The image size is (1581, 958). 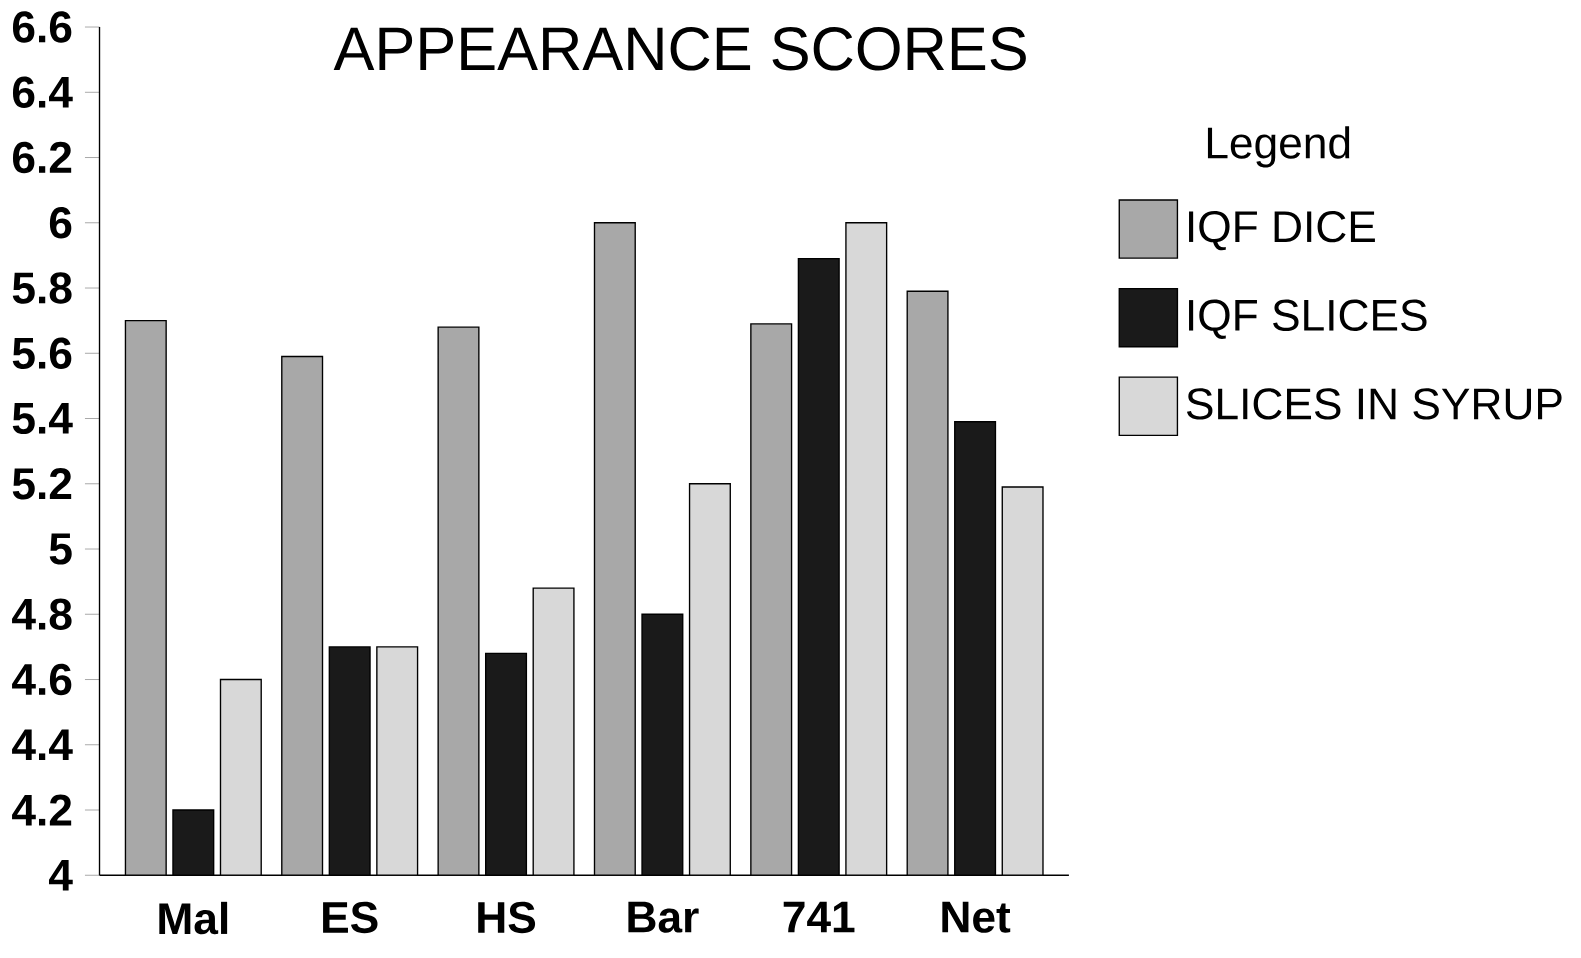 I want to click on y-tick-label: 4.8, so click(x=42, y=614).